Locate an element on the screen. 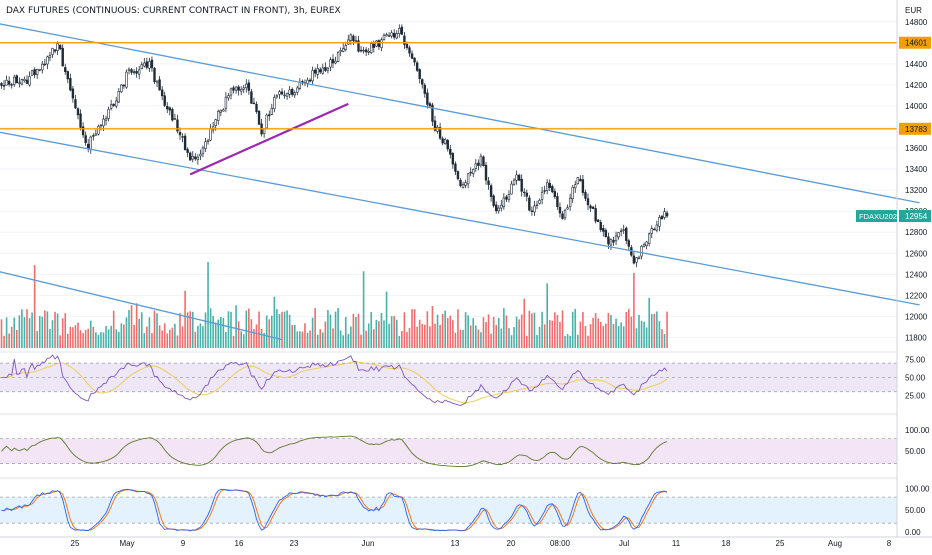 The width and height of the screenshot is (932, 555). level-label-bg is located at coordinates (915, 128).